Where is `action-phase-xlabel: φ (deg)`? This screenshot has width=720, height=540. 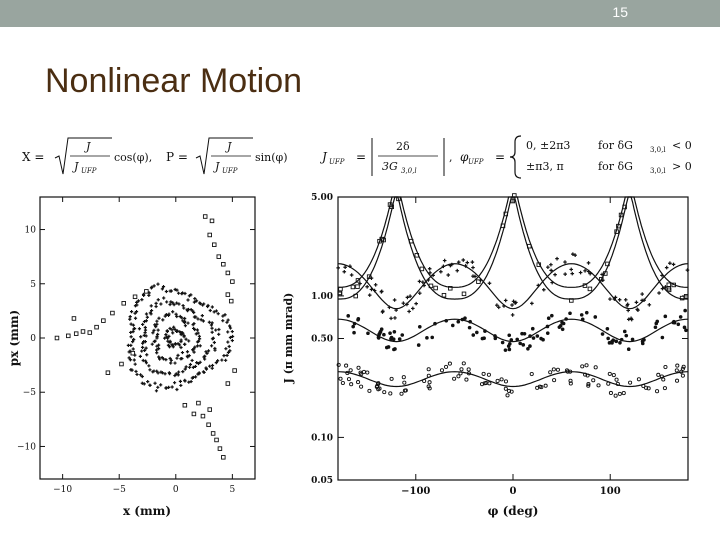 action-phase-xlabel: φ (deg) is located at coordinates (513, 511).